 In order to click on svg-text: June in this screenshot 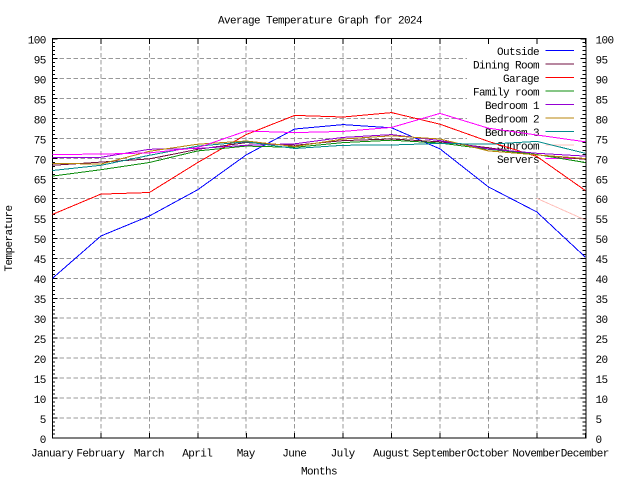, I will do `click(294, 455)`.